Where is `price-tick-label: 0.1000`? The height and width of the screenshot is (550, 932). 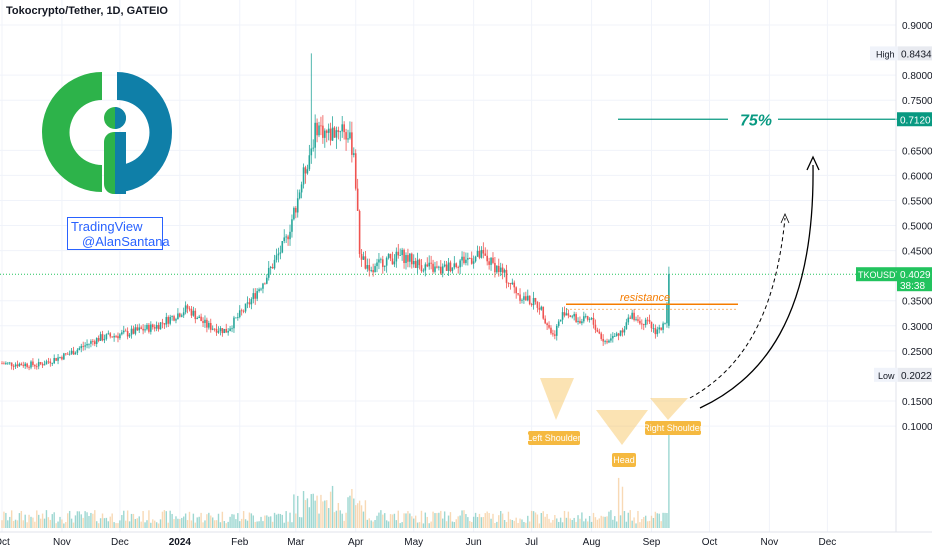
price-tick-label: 0.1000 is located at coordinates (917, 427).